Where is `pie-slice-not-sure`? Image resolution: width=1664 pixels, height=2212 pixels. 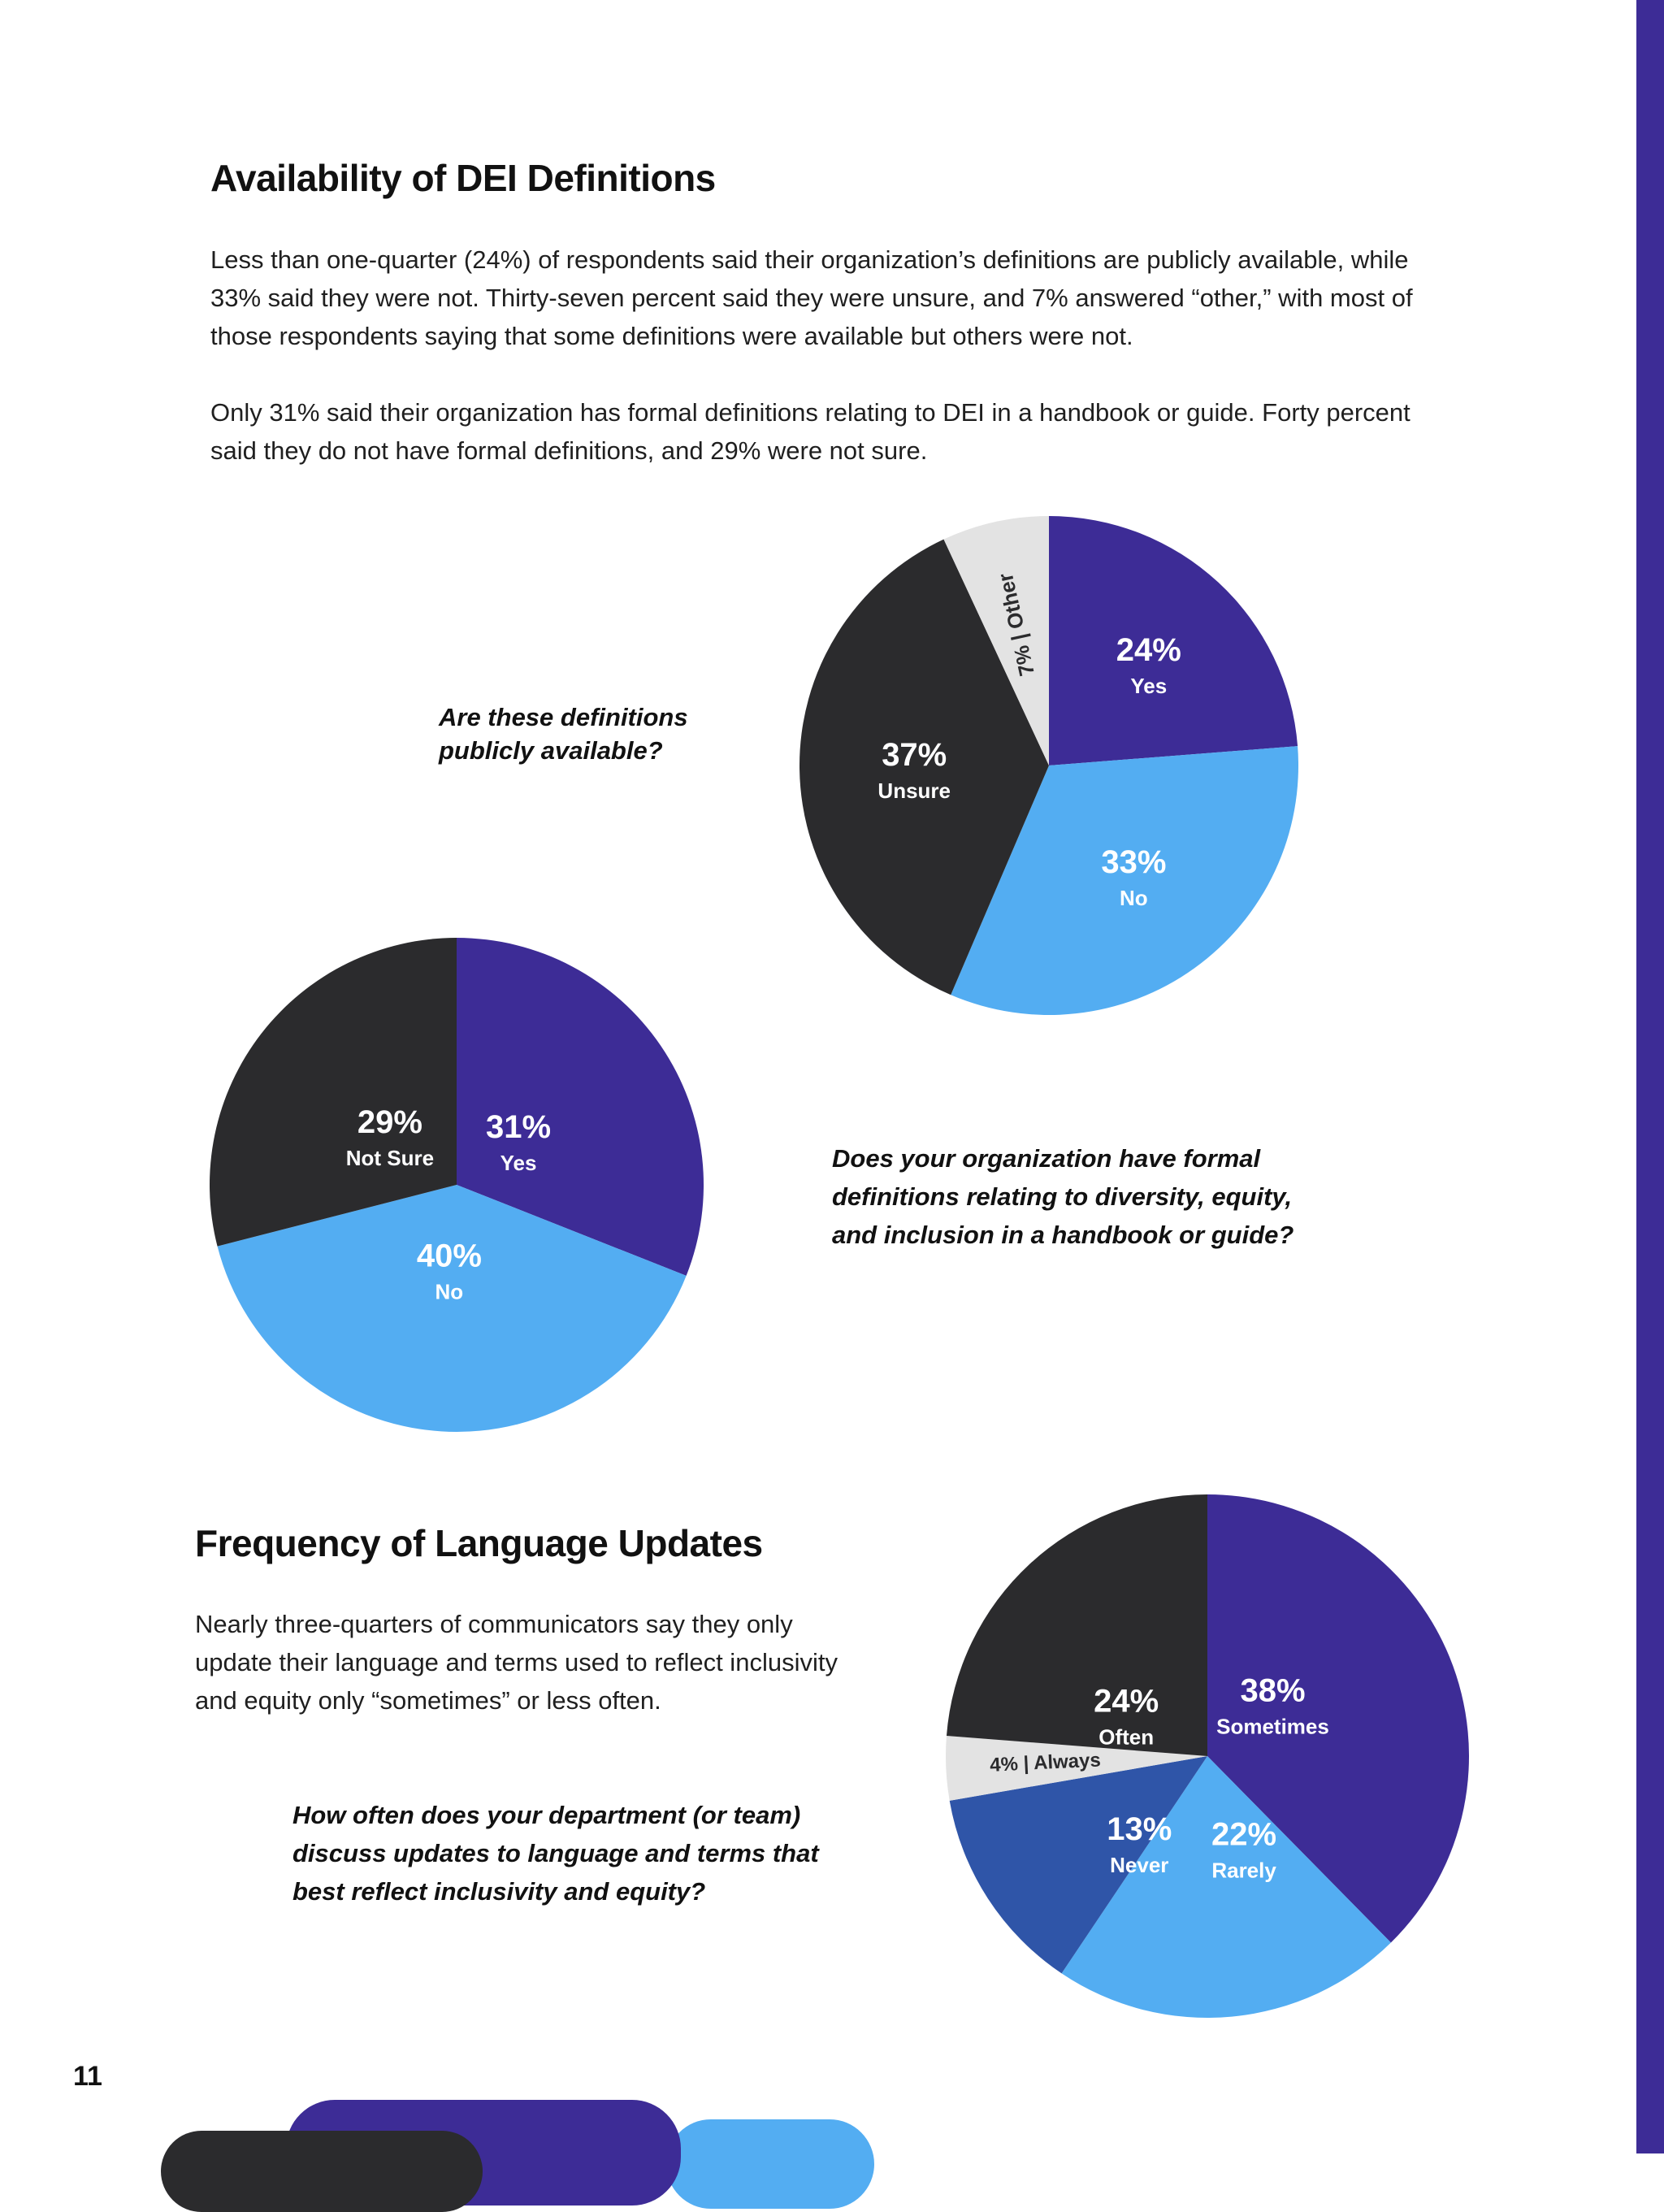
pie-slice-not-sure is located at coordinates (334, 1092).